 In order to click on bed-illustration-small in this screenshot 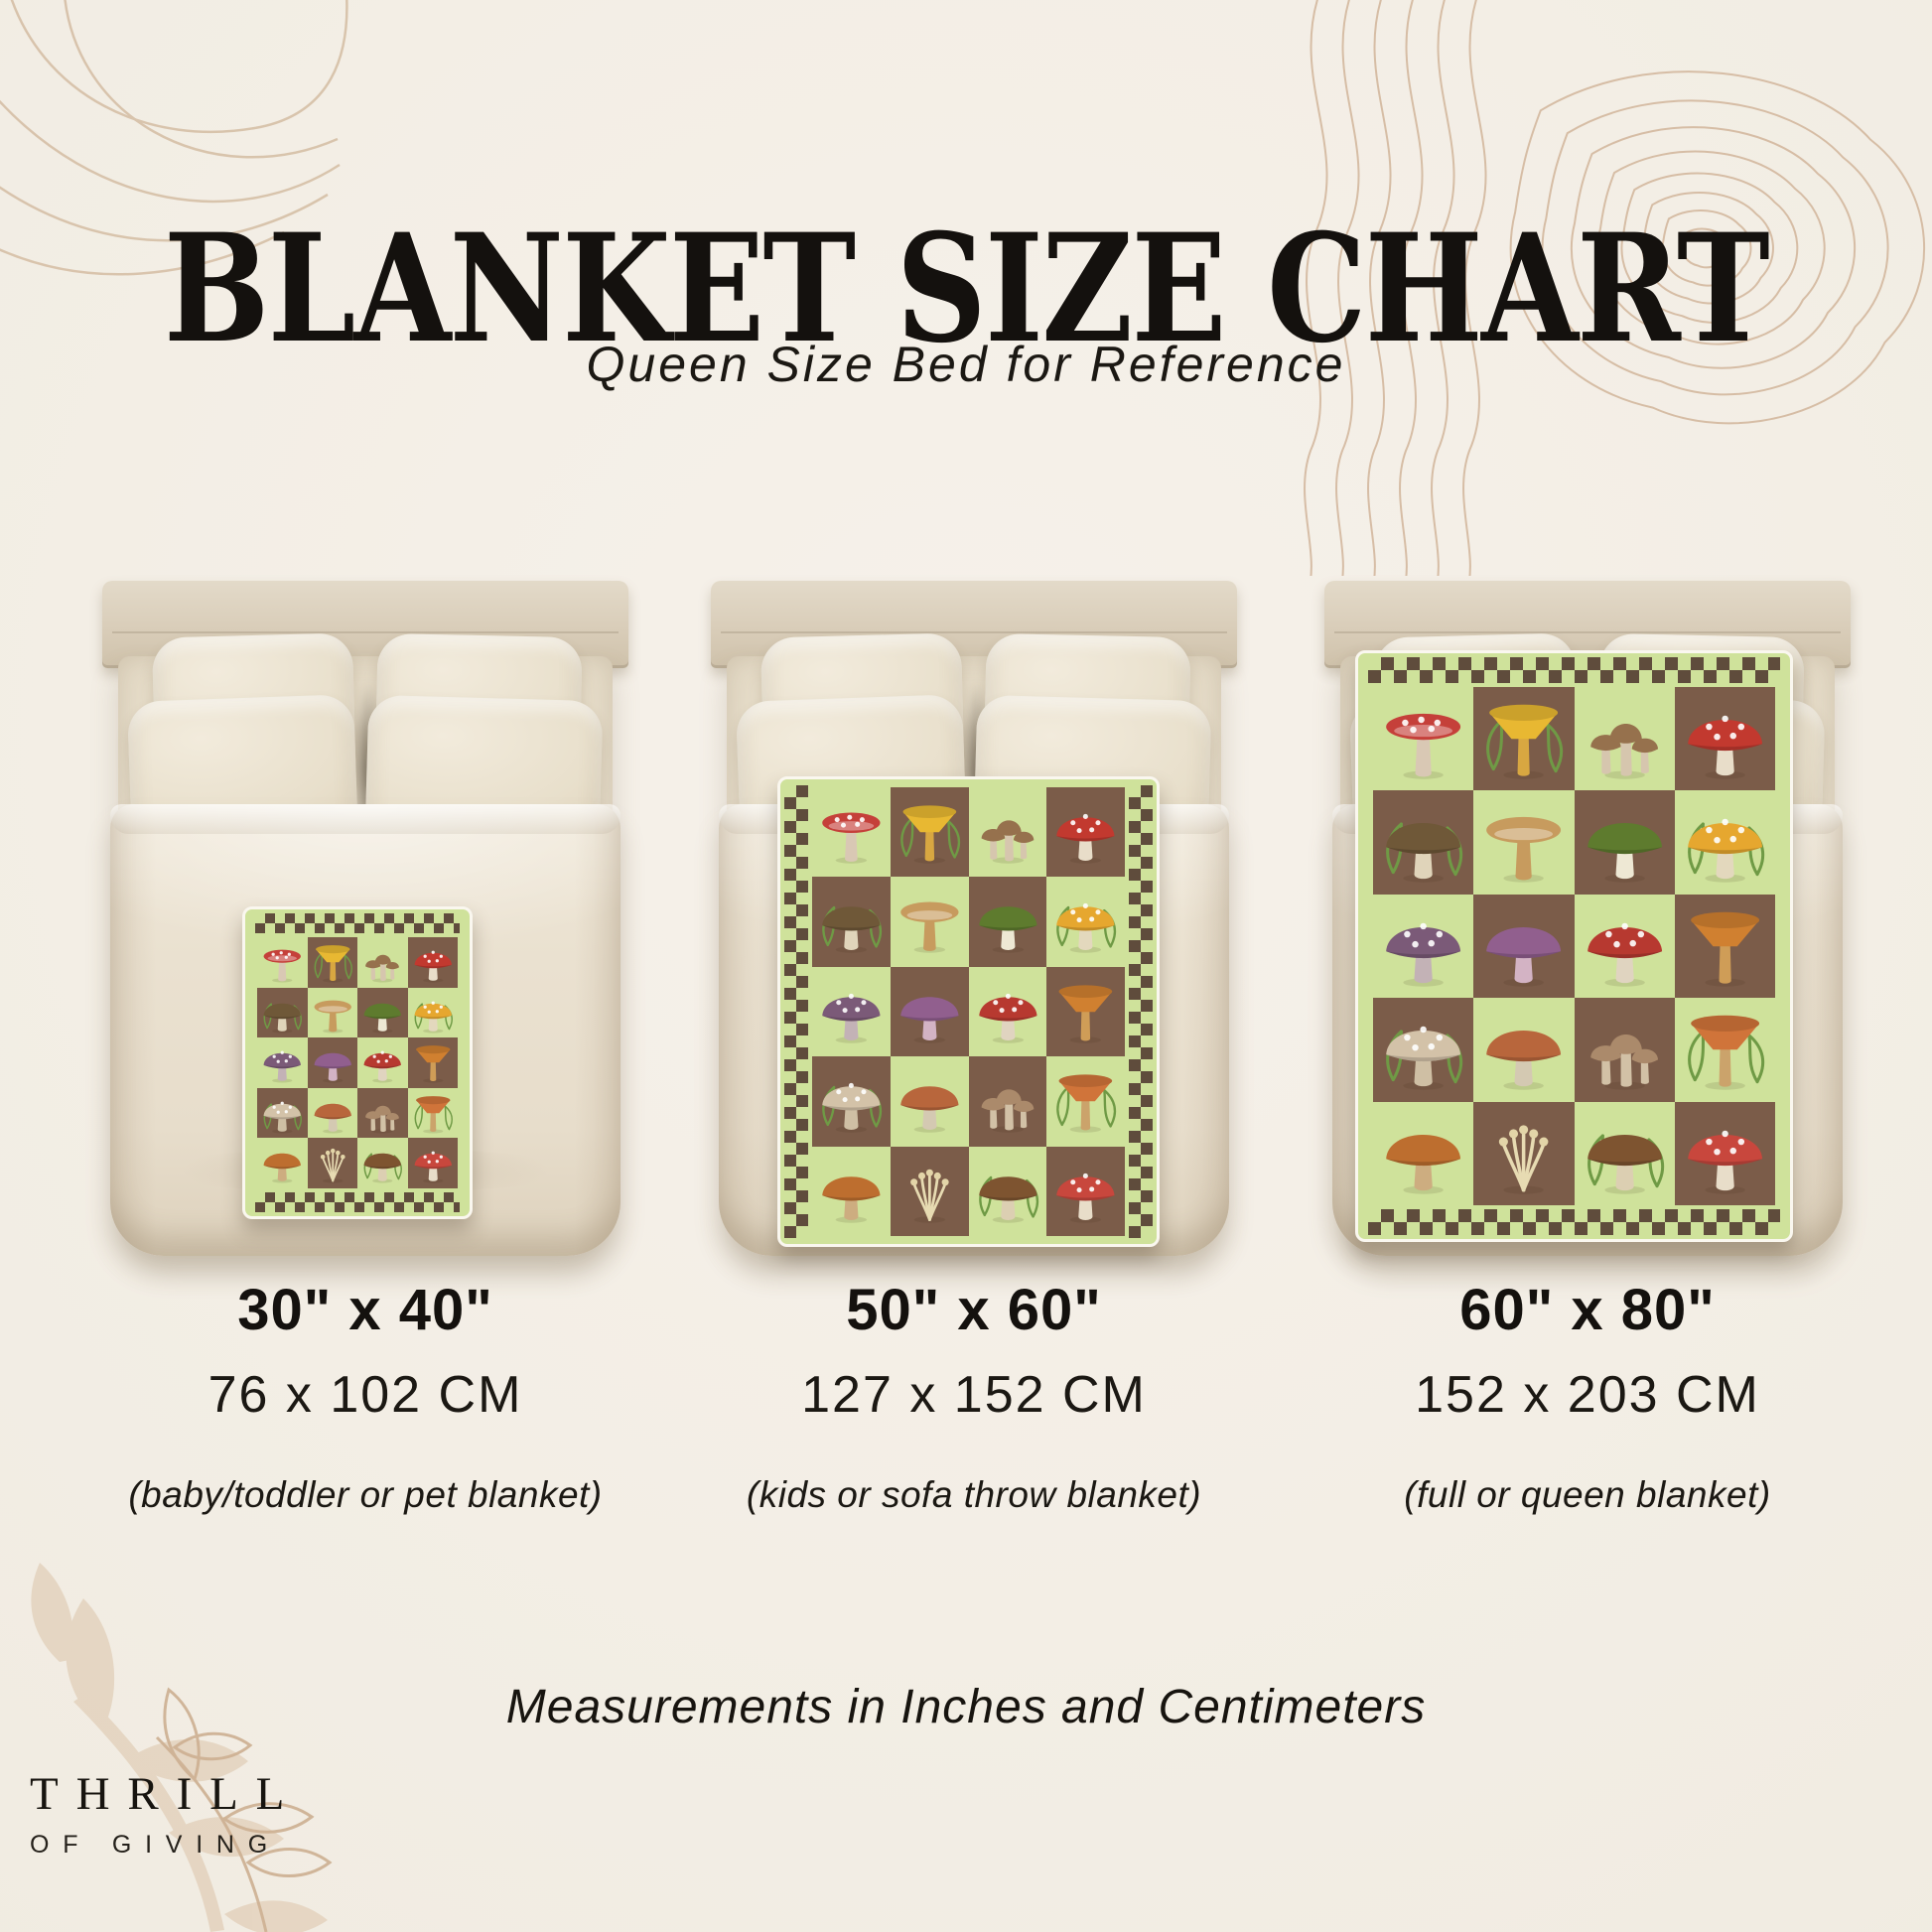, I will do `click(365, 918)`.